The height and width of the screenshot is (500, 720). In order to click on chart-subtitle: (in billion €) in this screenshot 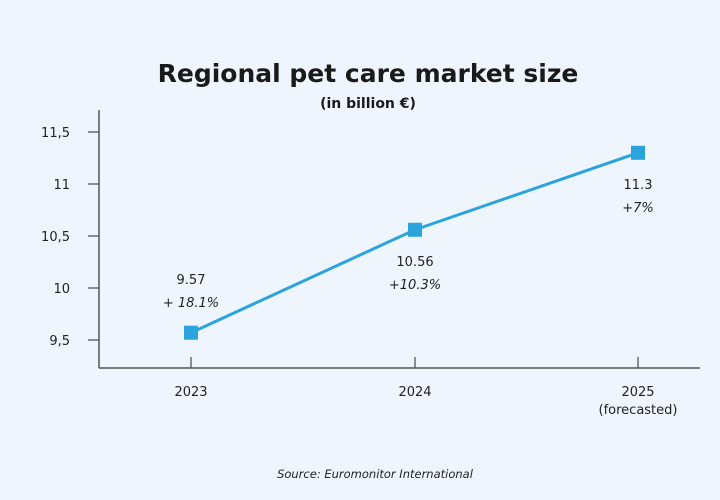, I will do `click(368, 104)`.